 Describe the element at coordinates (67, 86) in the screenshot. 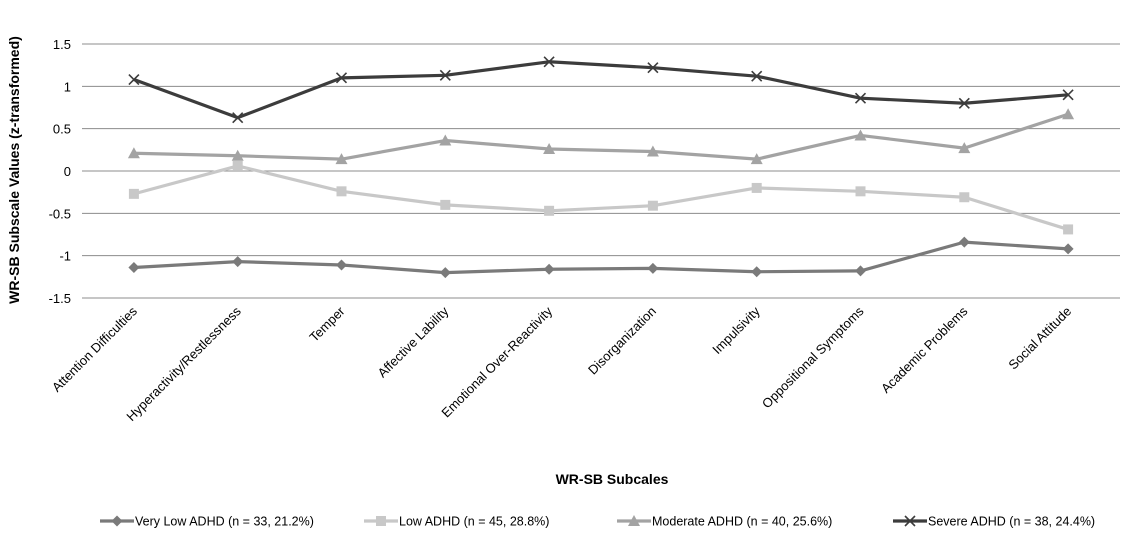

I see `y-tick-label: 1` at that location.